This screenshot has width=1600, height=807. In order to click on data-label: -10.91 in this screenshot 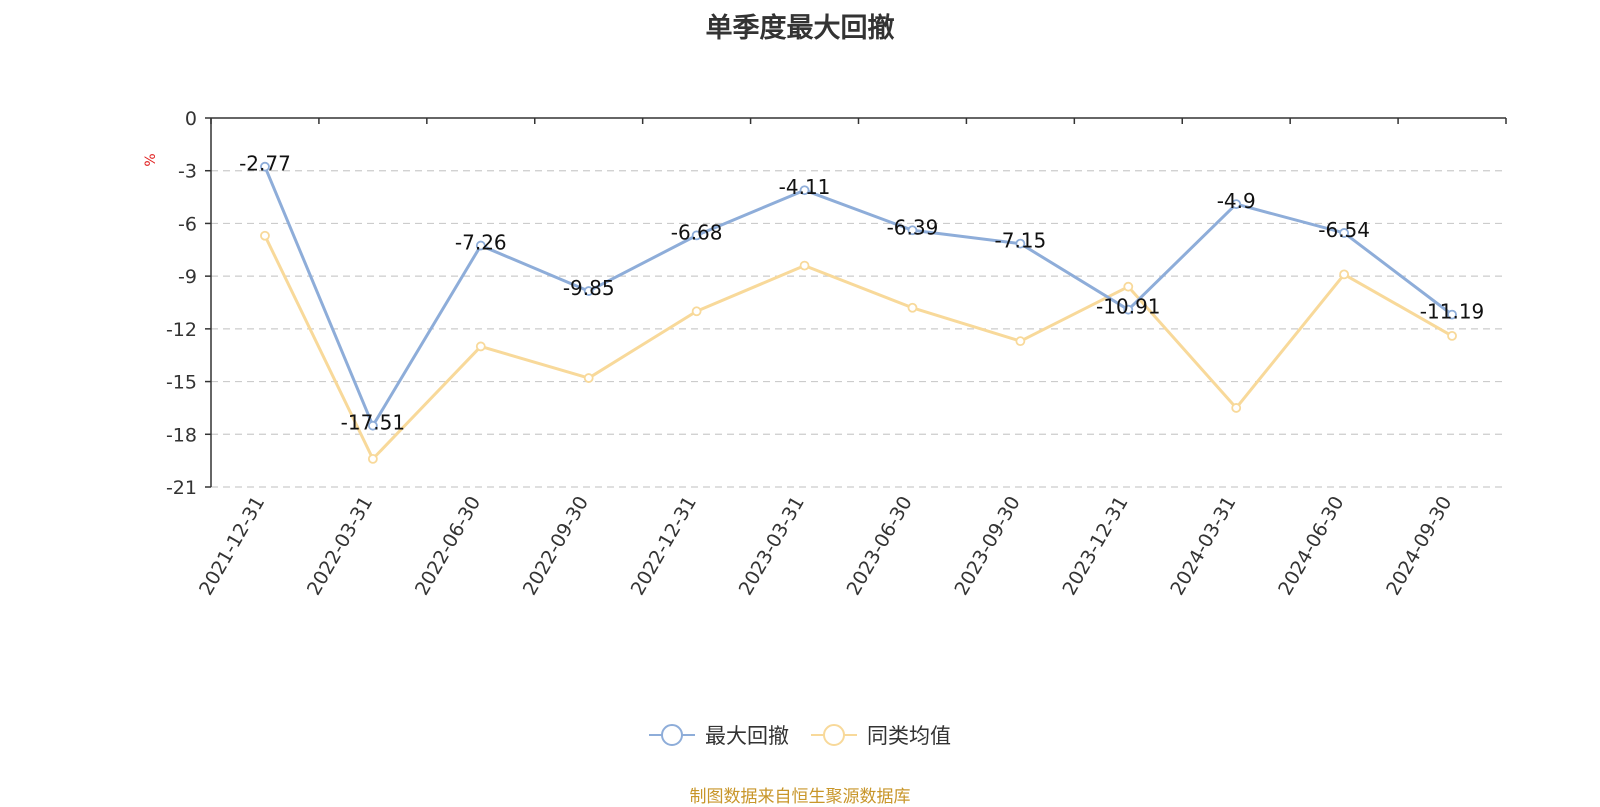, I will do `click(1128, 307)`.